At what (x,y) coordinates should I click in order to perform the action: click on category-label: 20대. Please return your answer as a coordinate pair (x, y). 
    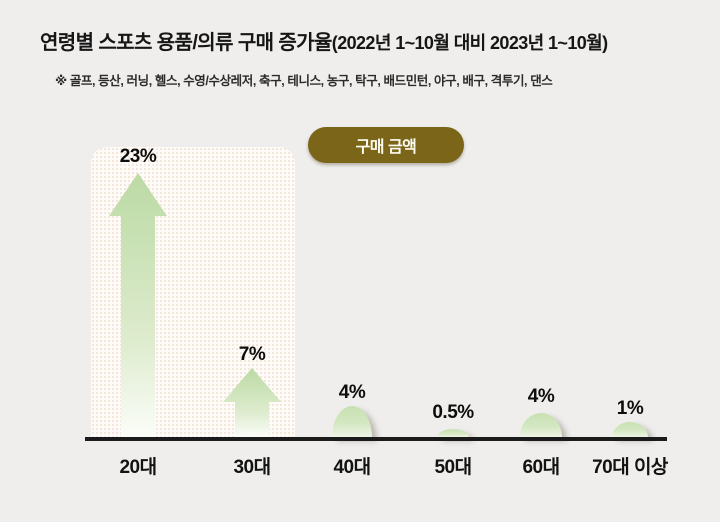
    Looking at the image, I should click on (138, 467).